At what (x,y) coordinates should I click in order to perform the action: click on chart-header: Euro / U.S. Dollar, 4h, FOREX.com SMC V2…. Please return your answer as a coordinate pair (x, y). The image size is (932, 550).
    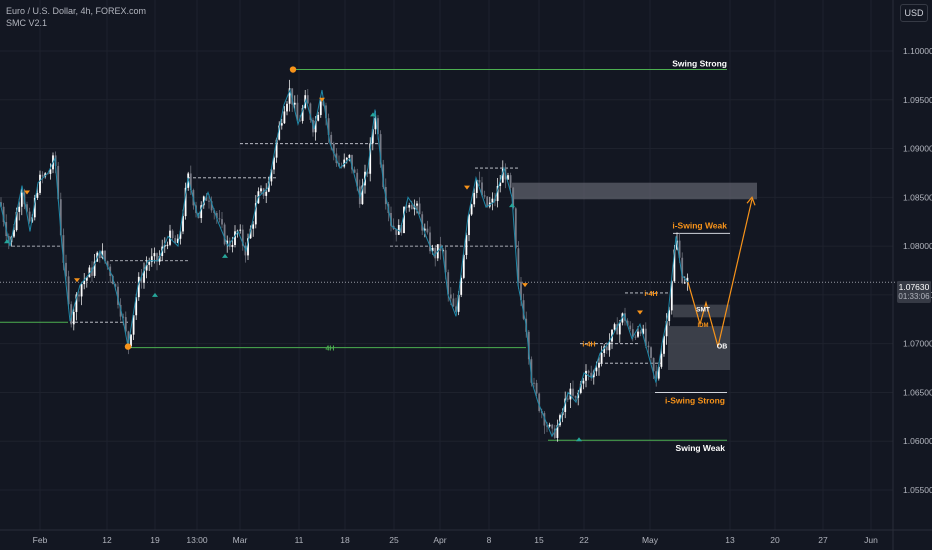
    Looking at the image, I should click on (76, 17).